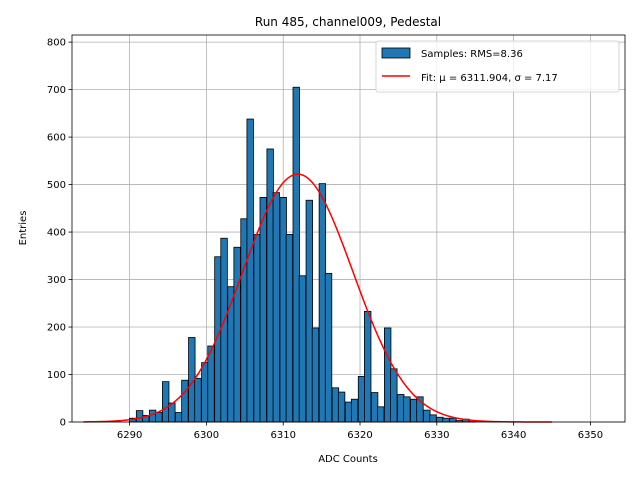 The height and width of the screenshot is (480, 640). What do you see at coordinates (513, 435) in the screenshot?
I see `x-tick-label: 6340` at bounding box center [513, 435].